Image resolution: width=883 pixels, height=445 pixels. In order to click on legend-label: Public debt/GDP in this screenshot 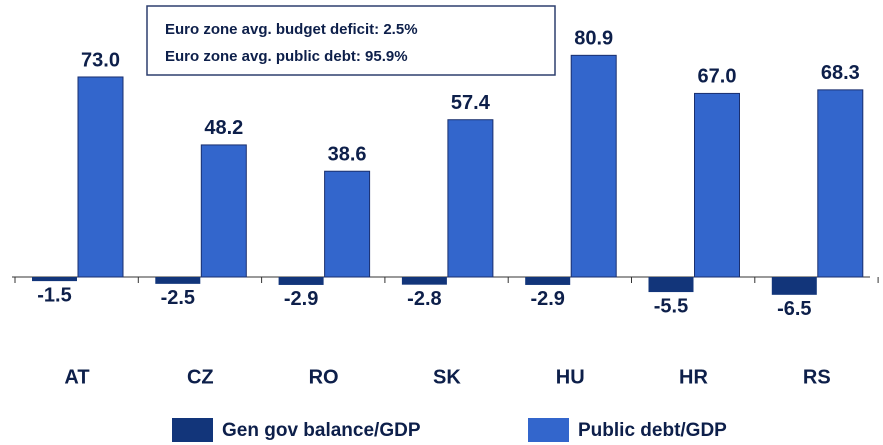, I will do `click(652, 430)`.